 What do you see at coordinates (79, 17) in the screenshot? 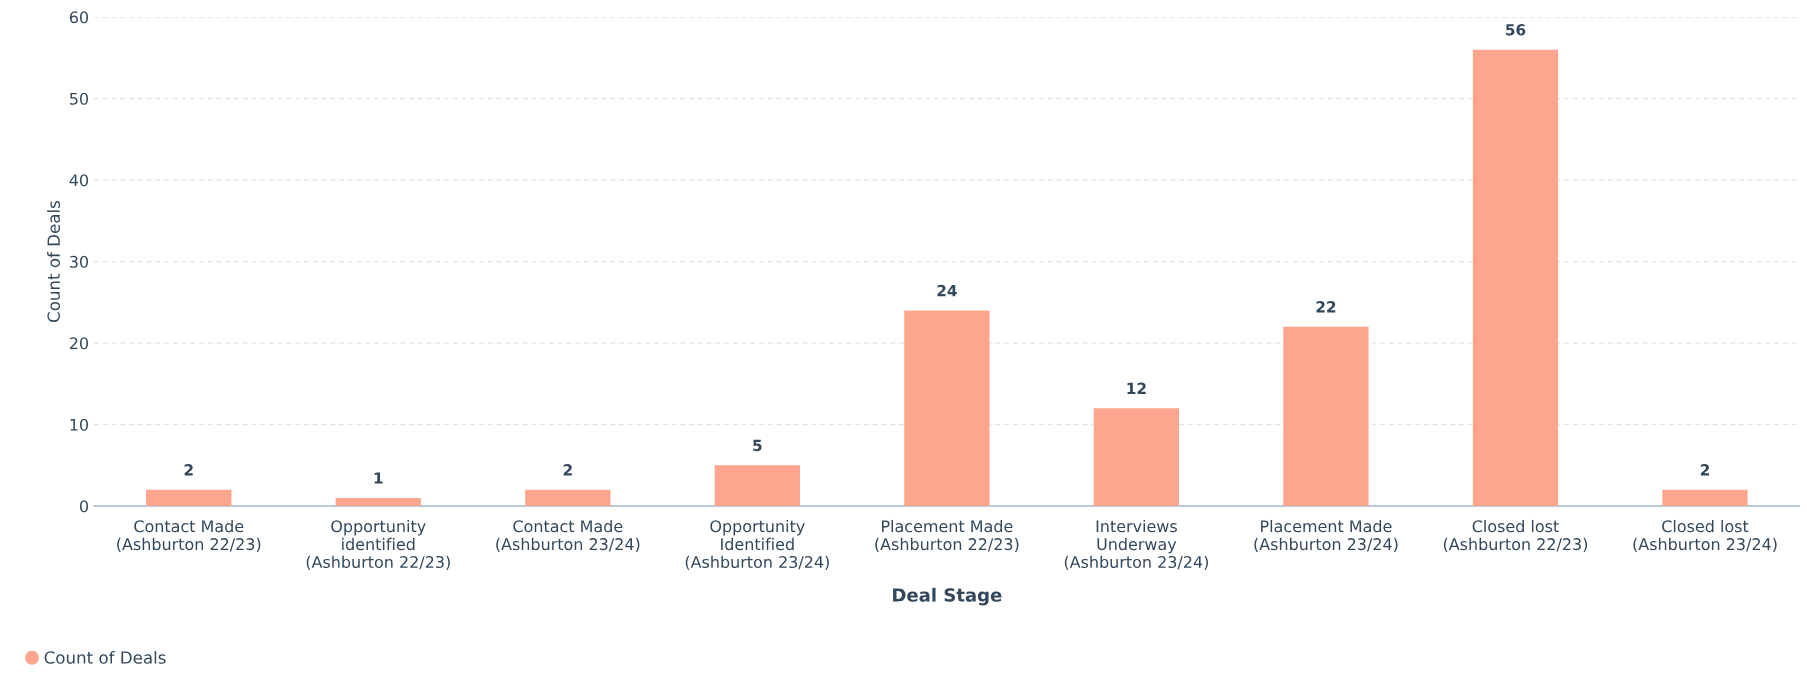
I see `y-tick-label: 60` at bounding box center [79, 17].